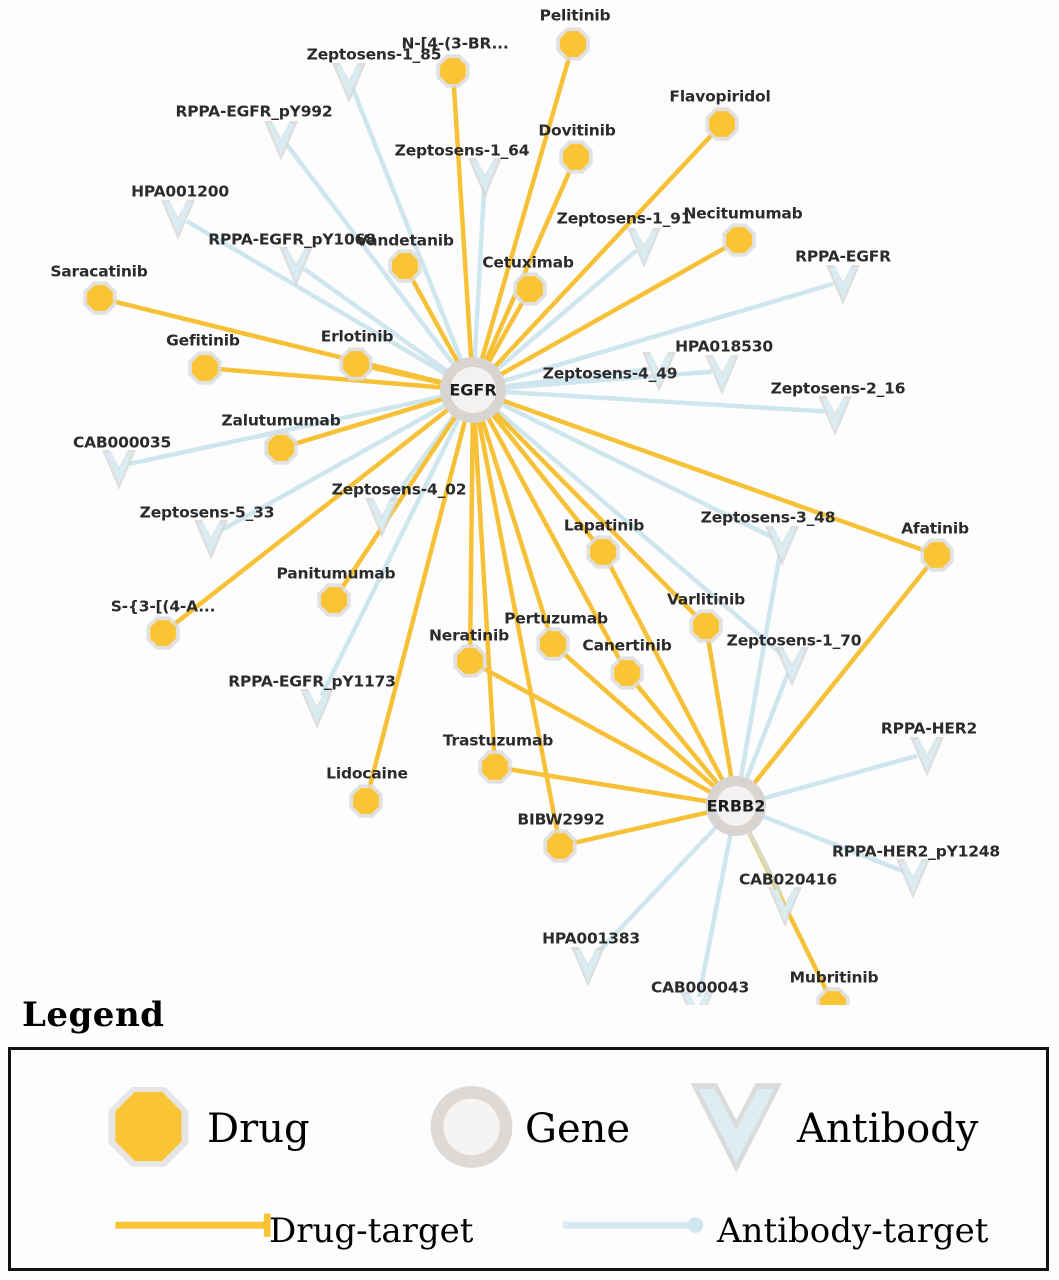  I want to click on antibody-node-label: CAB000043, so click(700, 987).